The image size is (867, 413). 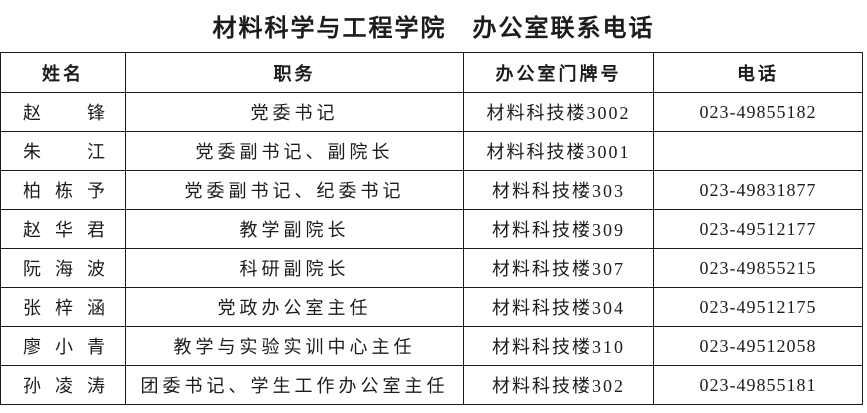 I want to click on table-row: 赵锋 党委书记 材料科技楼3002 023-49855182, so click(x=431, y=112).